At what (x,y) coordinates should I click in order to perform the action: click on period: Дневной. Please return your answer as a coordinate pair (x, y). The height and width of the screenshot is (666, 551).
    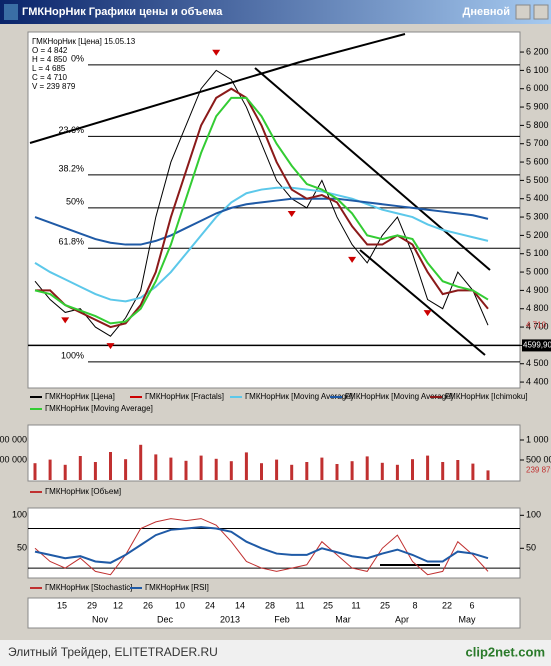
    Looking at the image, I should click on (487, 12).